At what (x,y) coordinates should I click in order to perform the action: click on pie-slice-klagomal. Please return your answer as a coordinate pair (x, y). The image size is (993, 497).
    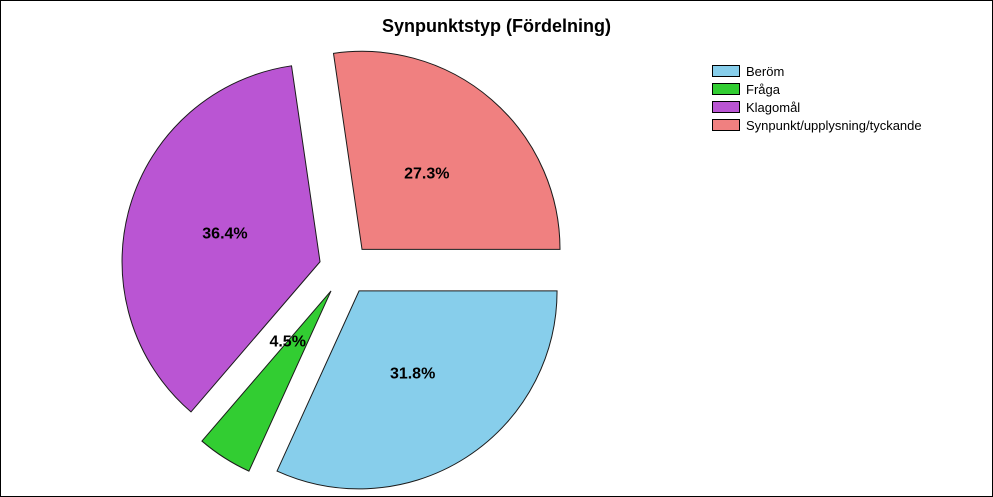
    Looking at the image, I should click on (221, 239).